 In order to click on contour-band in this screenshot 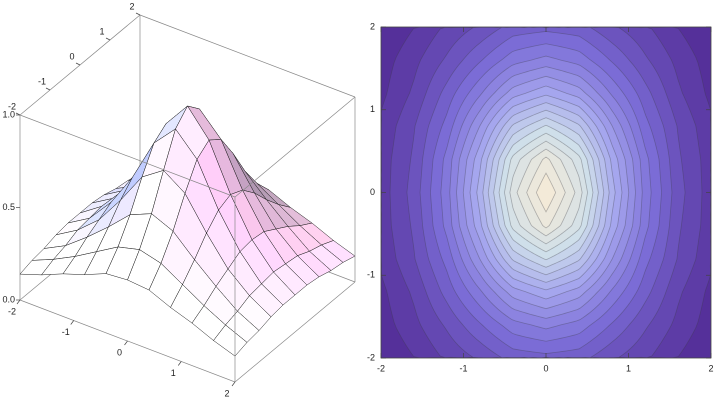, I will do `click(546, 192)`.